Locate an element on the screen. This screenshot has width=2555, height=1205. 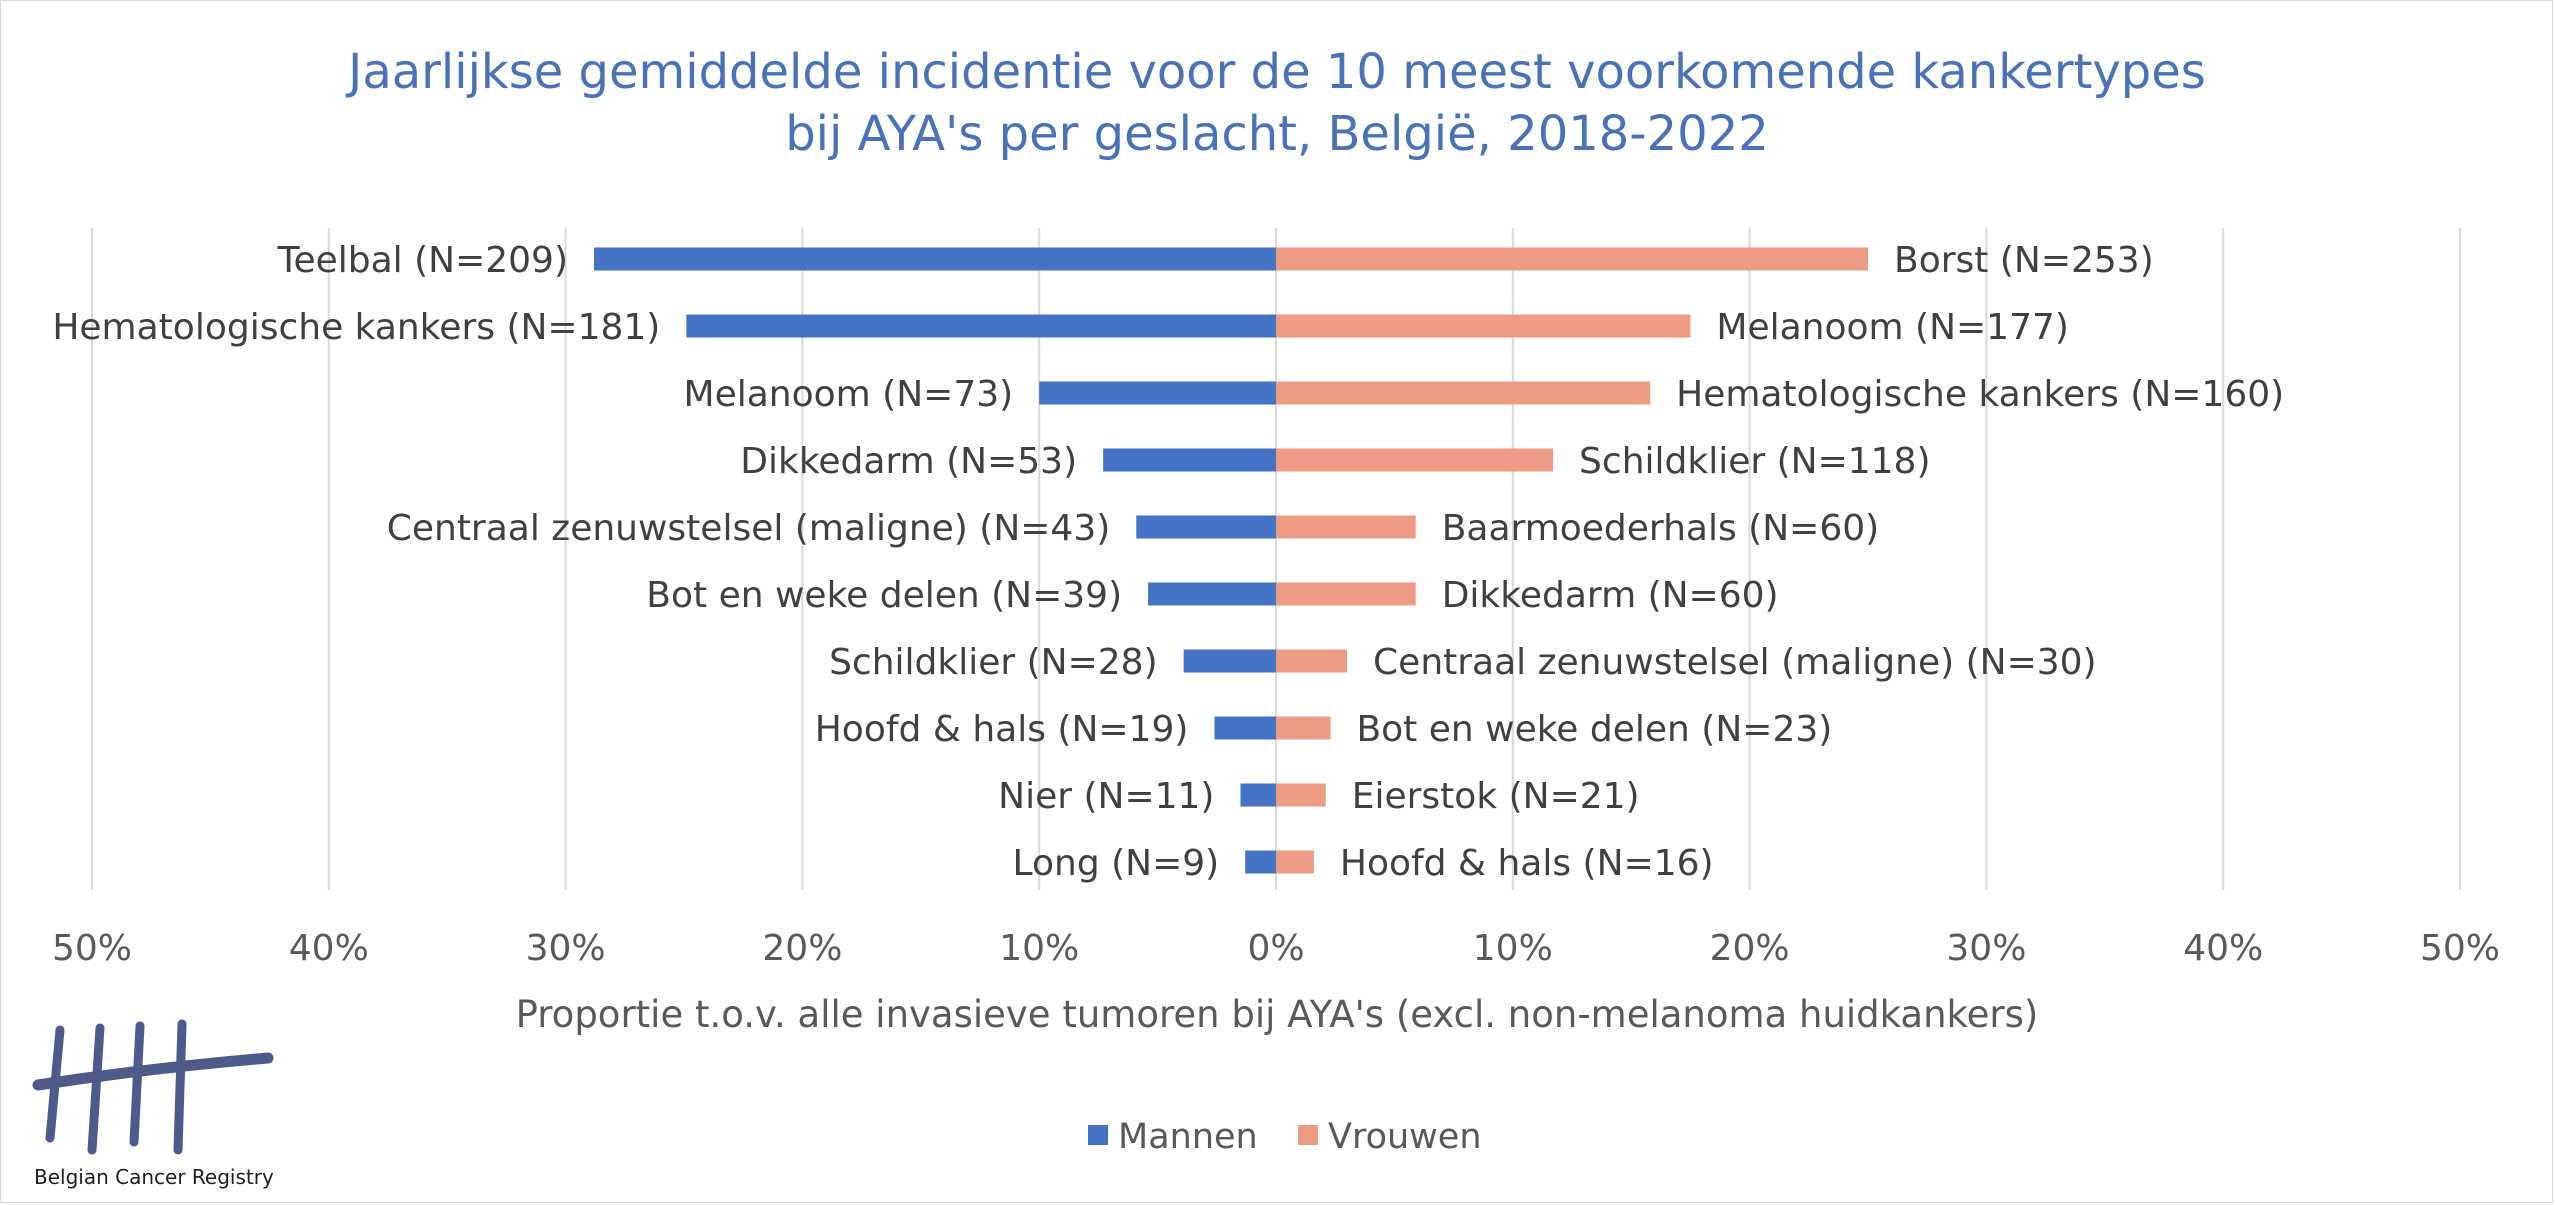
category-label-mannen: Schildklier (N=28) is located at coordinates (993, 662).